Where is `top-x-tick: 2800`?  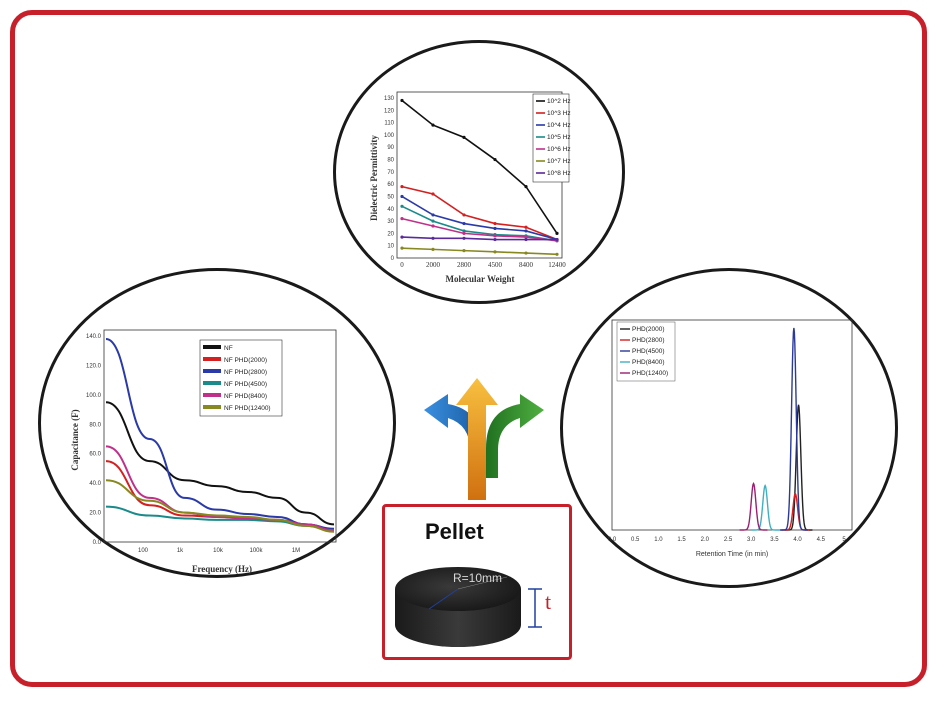 top-x-tick: 2800 is located at coordinates (464, 265).